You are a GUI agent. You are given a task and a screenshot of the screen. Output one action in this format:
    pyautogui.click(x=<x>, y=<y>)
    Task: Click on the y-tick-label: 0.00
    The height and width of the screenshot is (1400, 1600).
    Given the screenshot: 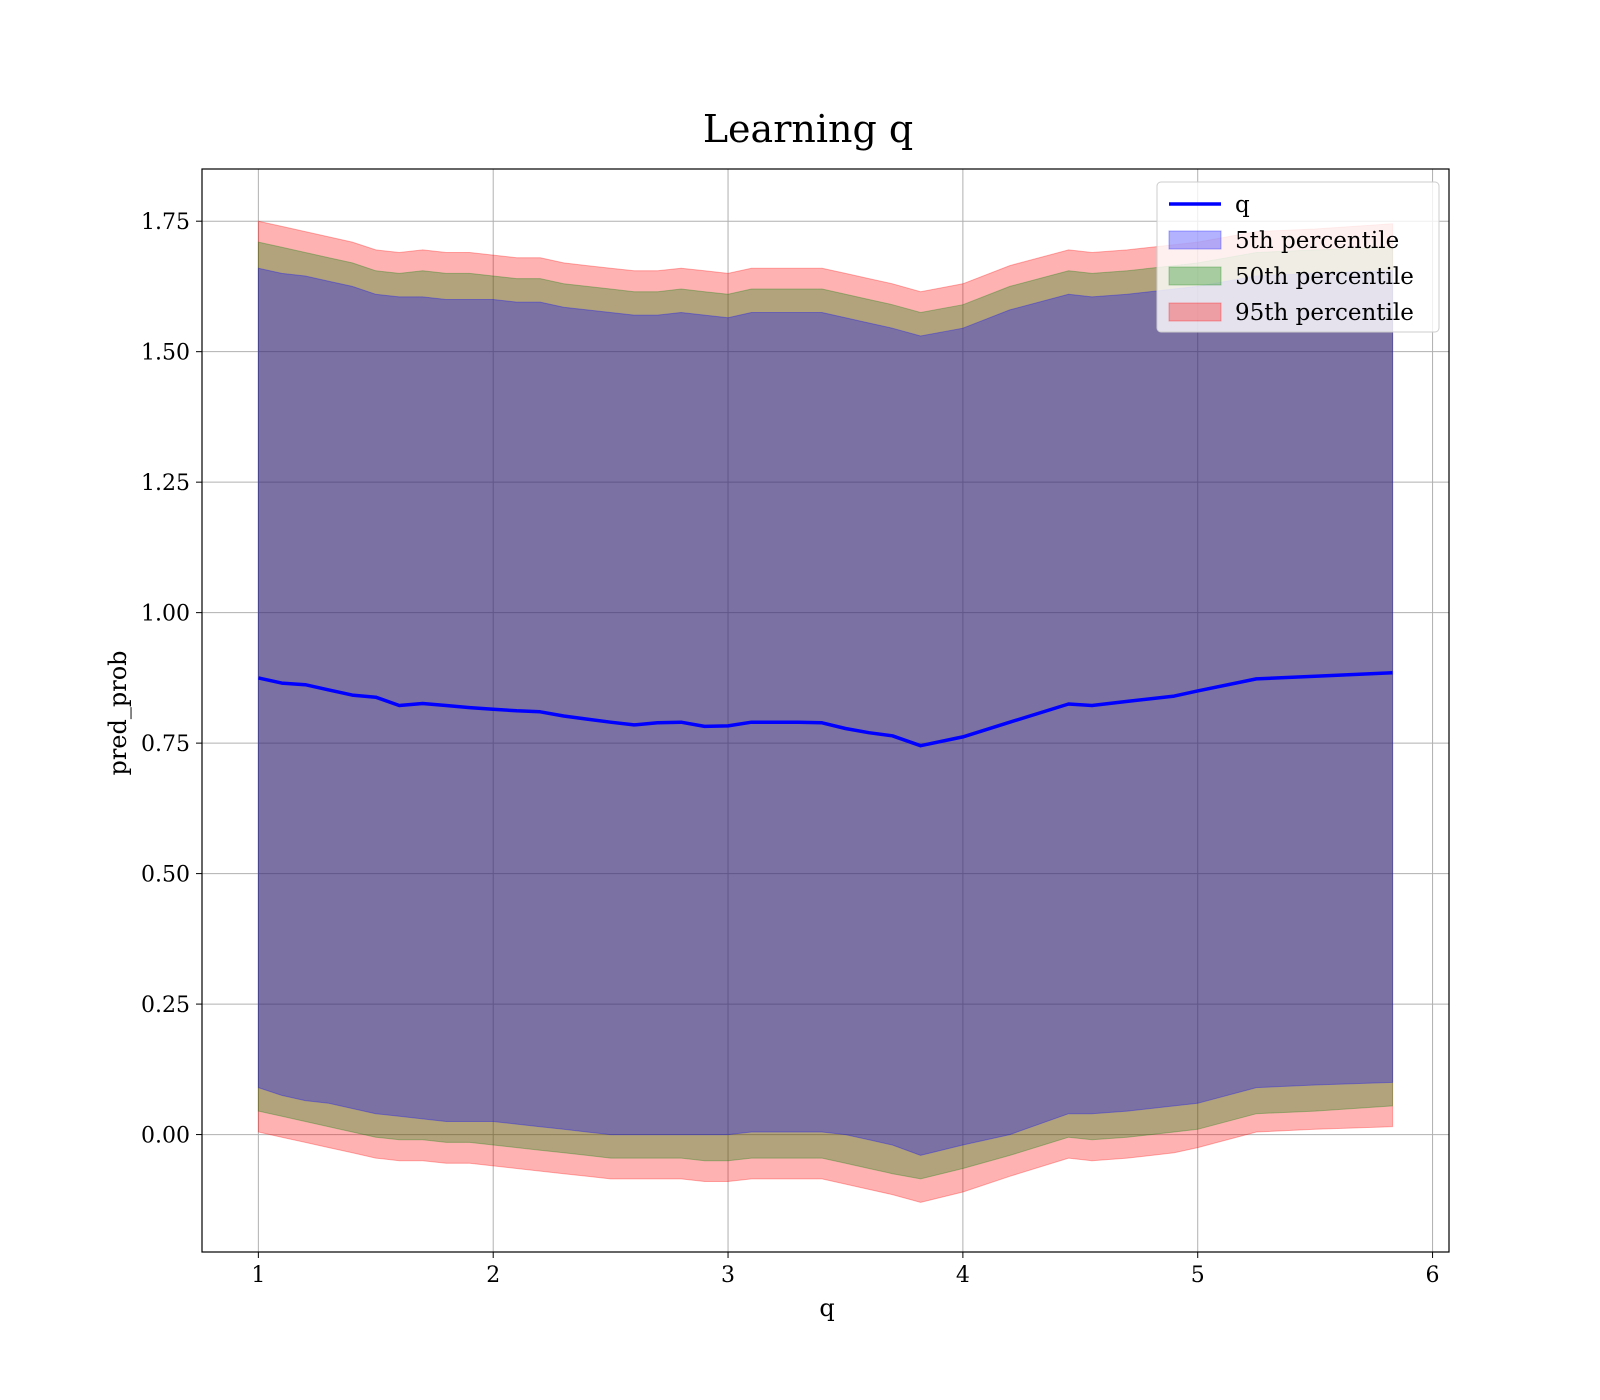 What is the action you would take?
    pyautogui.click(x=165, y=1136)
    